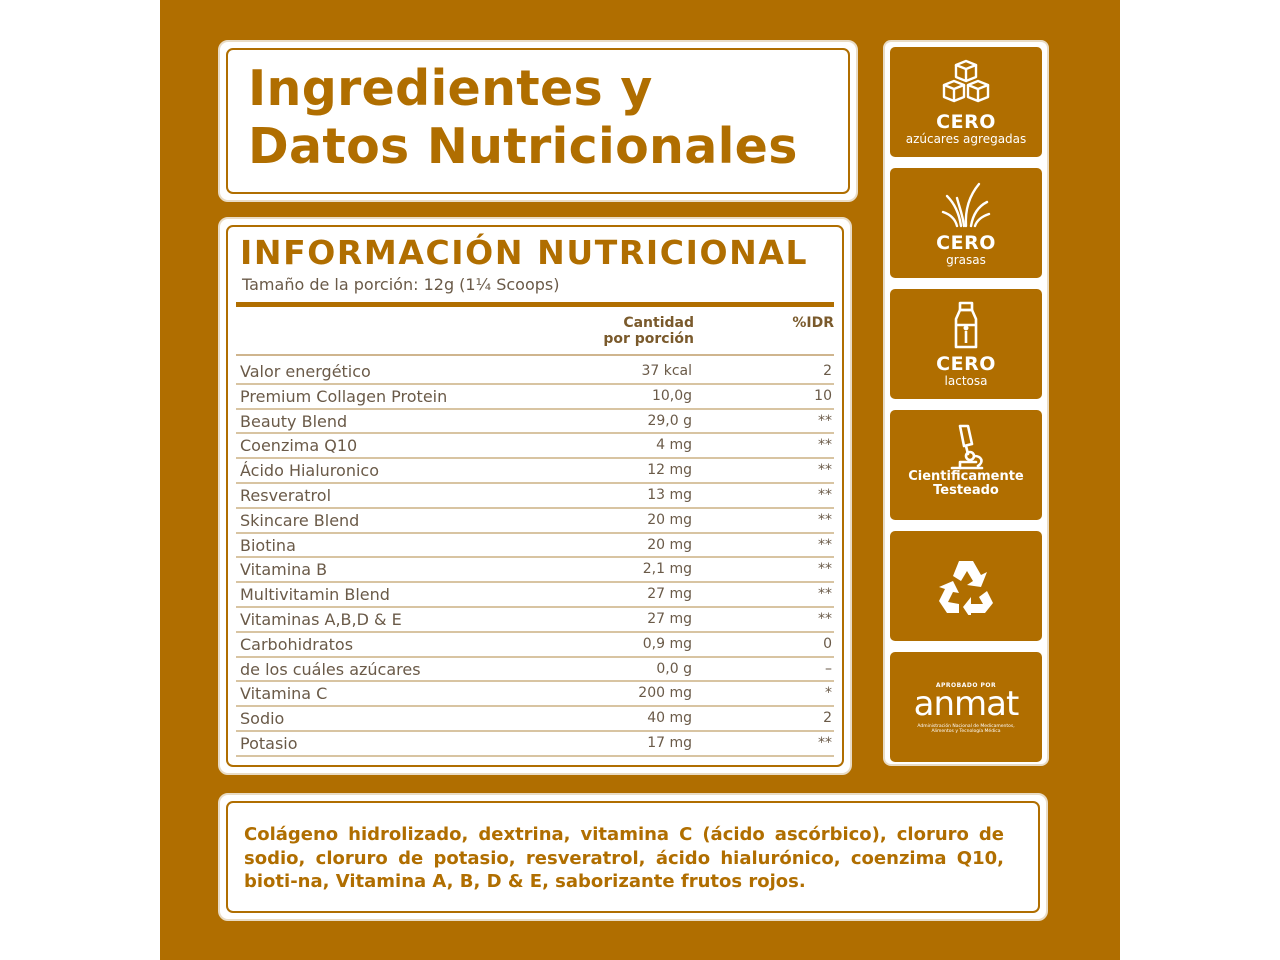 This screenshot has height=960, width=1280. Describe the element at coordinates (966, 447) in the screenshot. I see `microscope-icon` at that location.